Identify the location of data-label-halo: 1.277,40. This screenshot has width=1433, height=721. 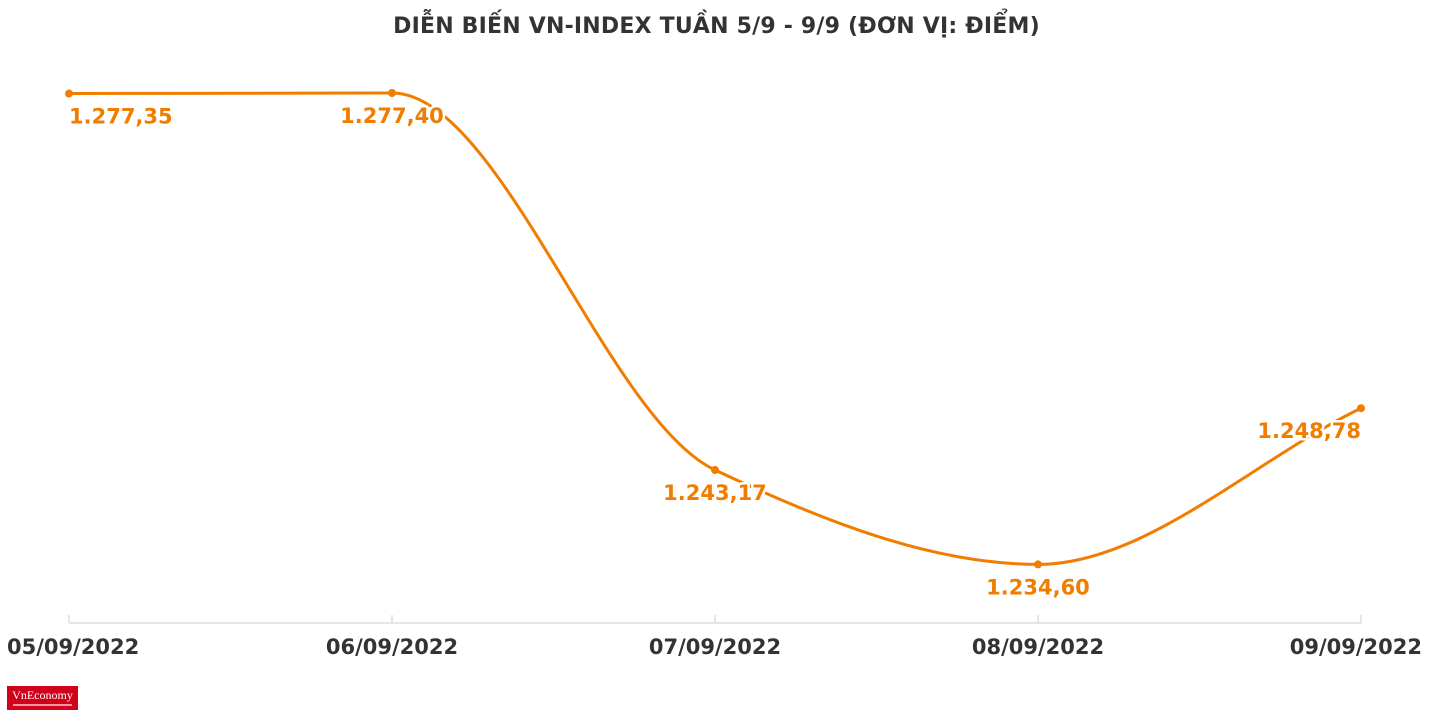
(392, 116).